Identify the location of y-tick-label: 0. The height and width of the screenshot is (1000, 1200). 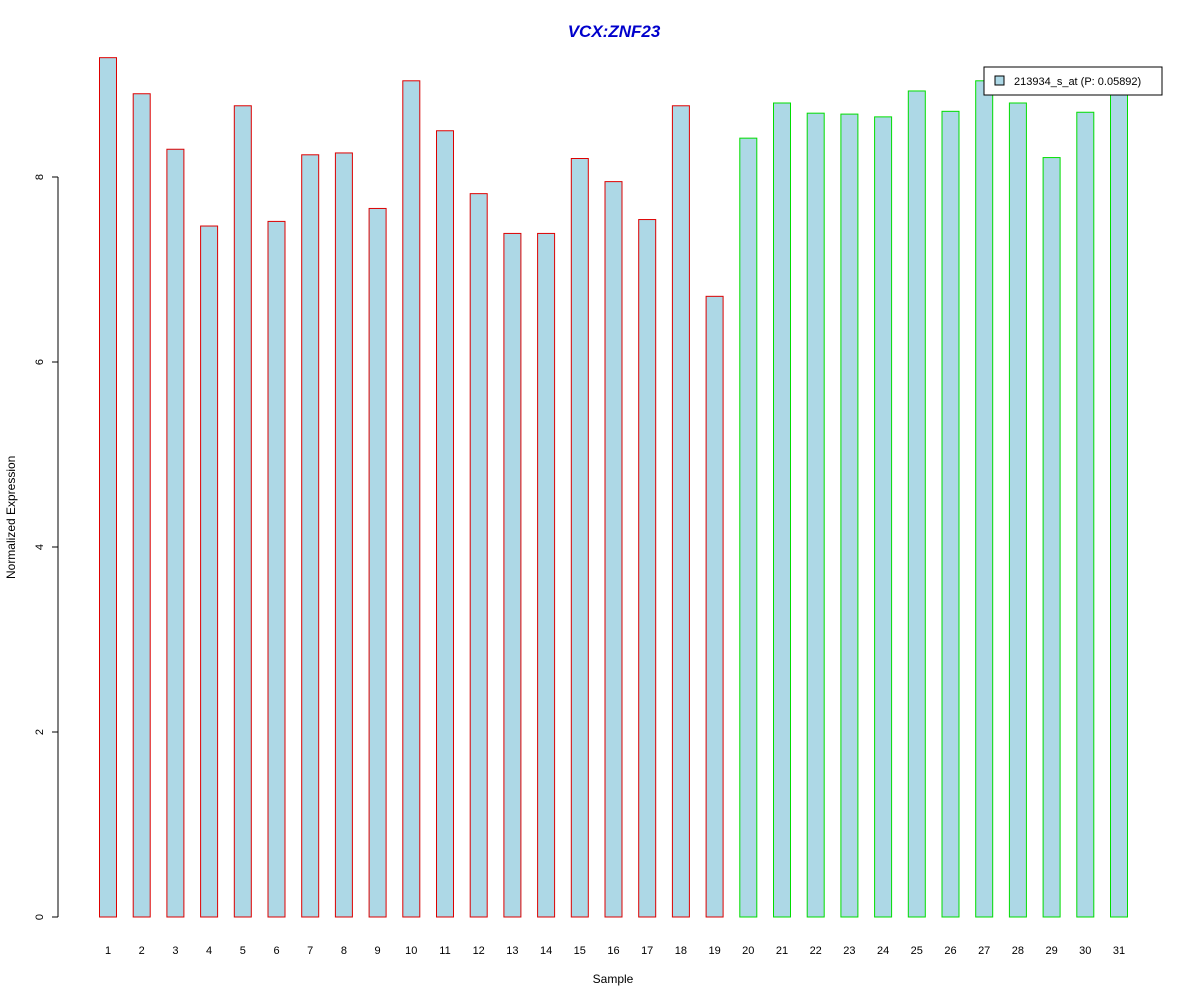
(40, 917).